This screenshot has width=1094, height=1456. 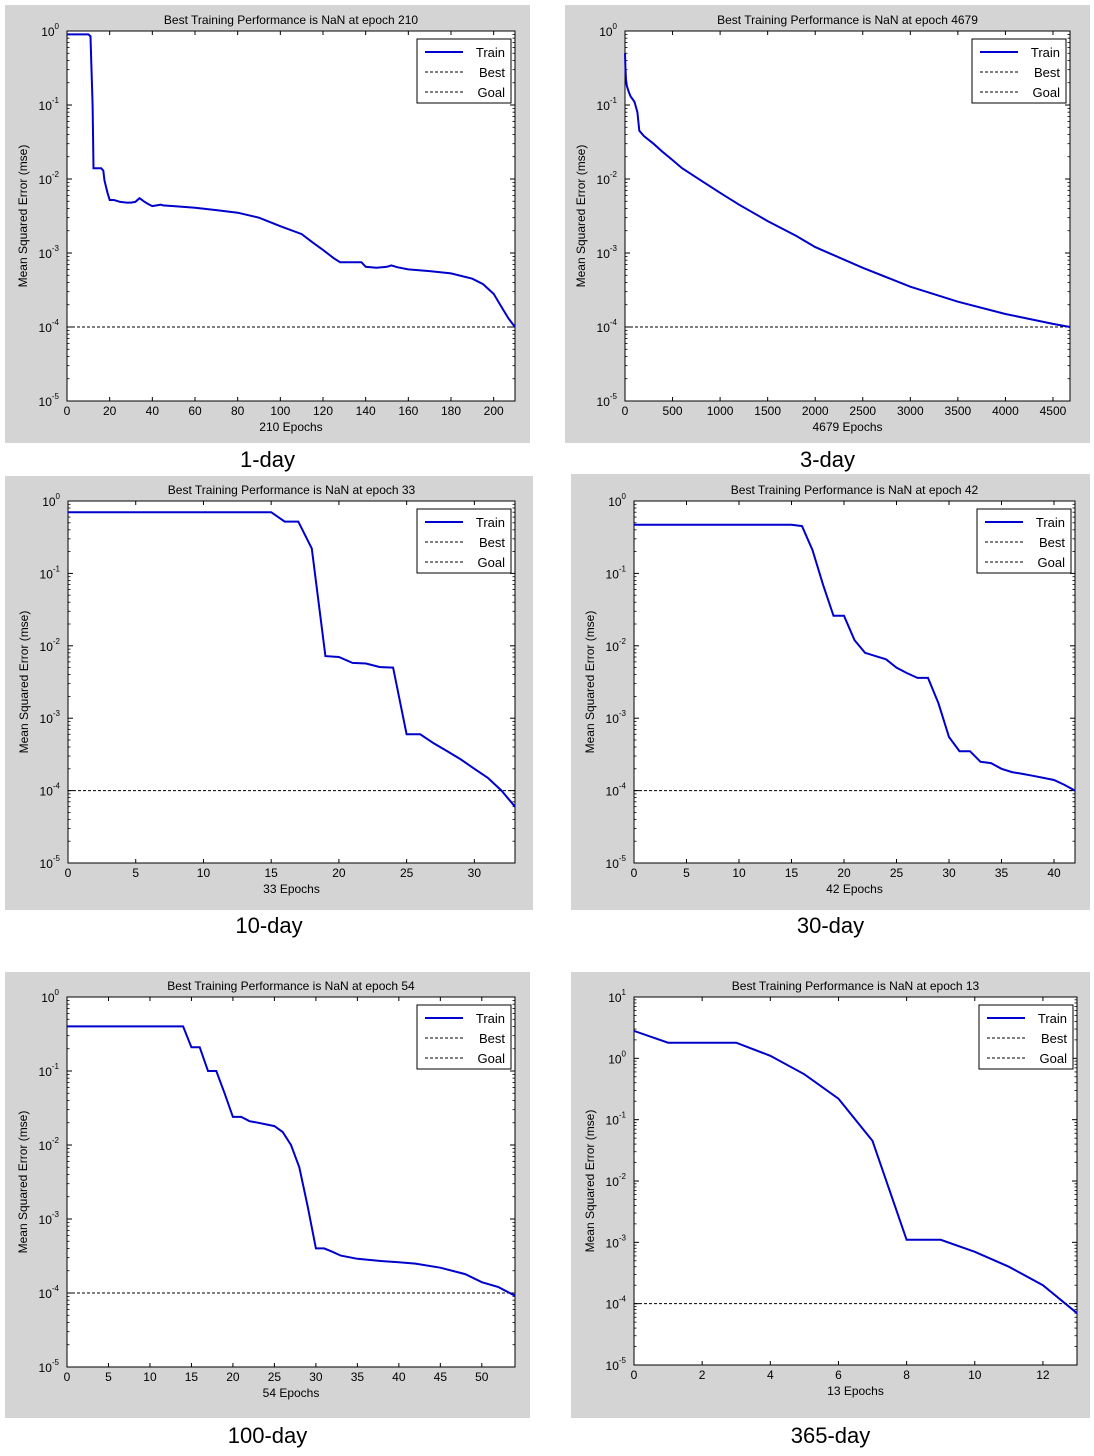 I want to click on x-tick-label: 2, so click(x=702, y=1375).